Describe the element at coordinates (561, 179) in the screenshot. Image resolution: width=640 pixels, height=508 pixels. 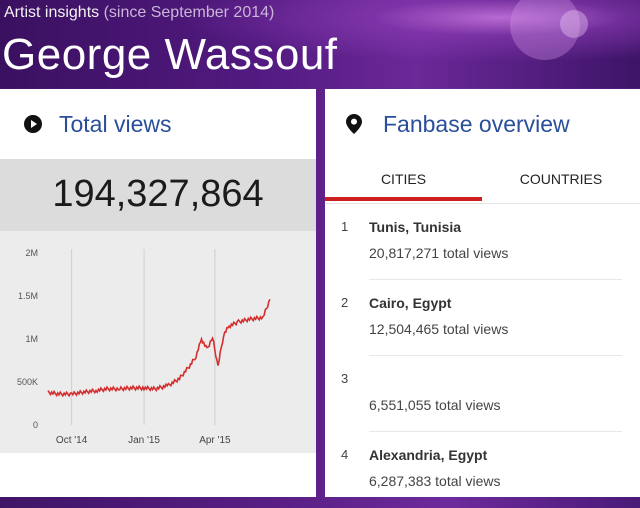
I see `tab-countries: COUNTRIES` at that location.